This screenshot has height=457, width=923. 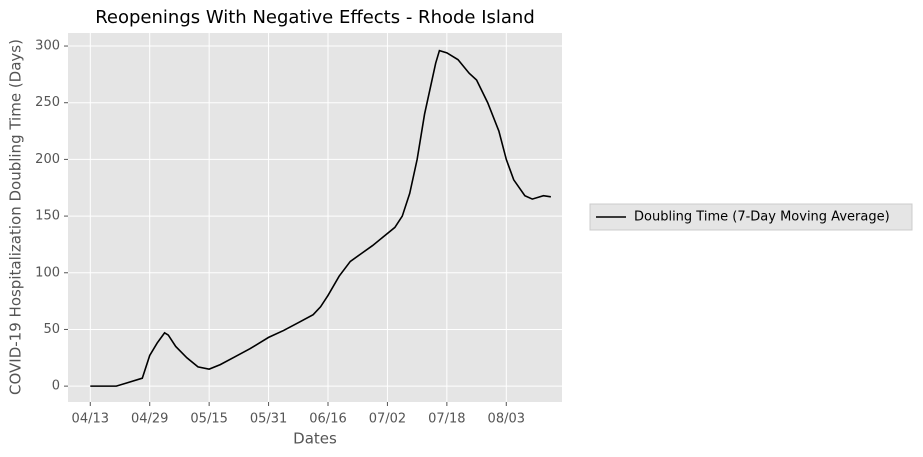 I want to click on x-tick-label: 05/31, so click(x=268, y=419).